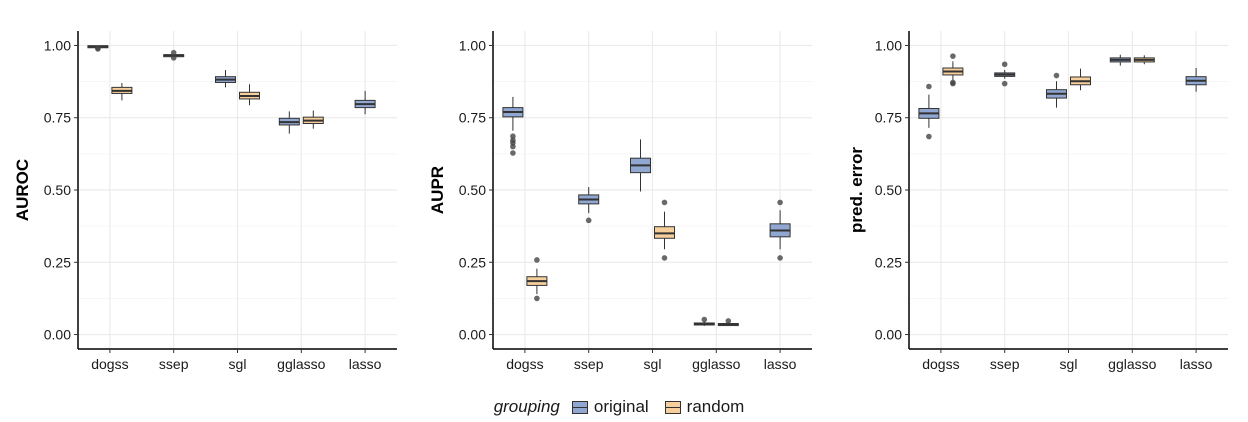 This screenshot has width=1248, height=422. Describe the element at coordinates (715, 406) in the screenshot. I see `legend-label-random: random` at that location.